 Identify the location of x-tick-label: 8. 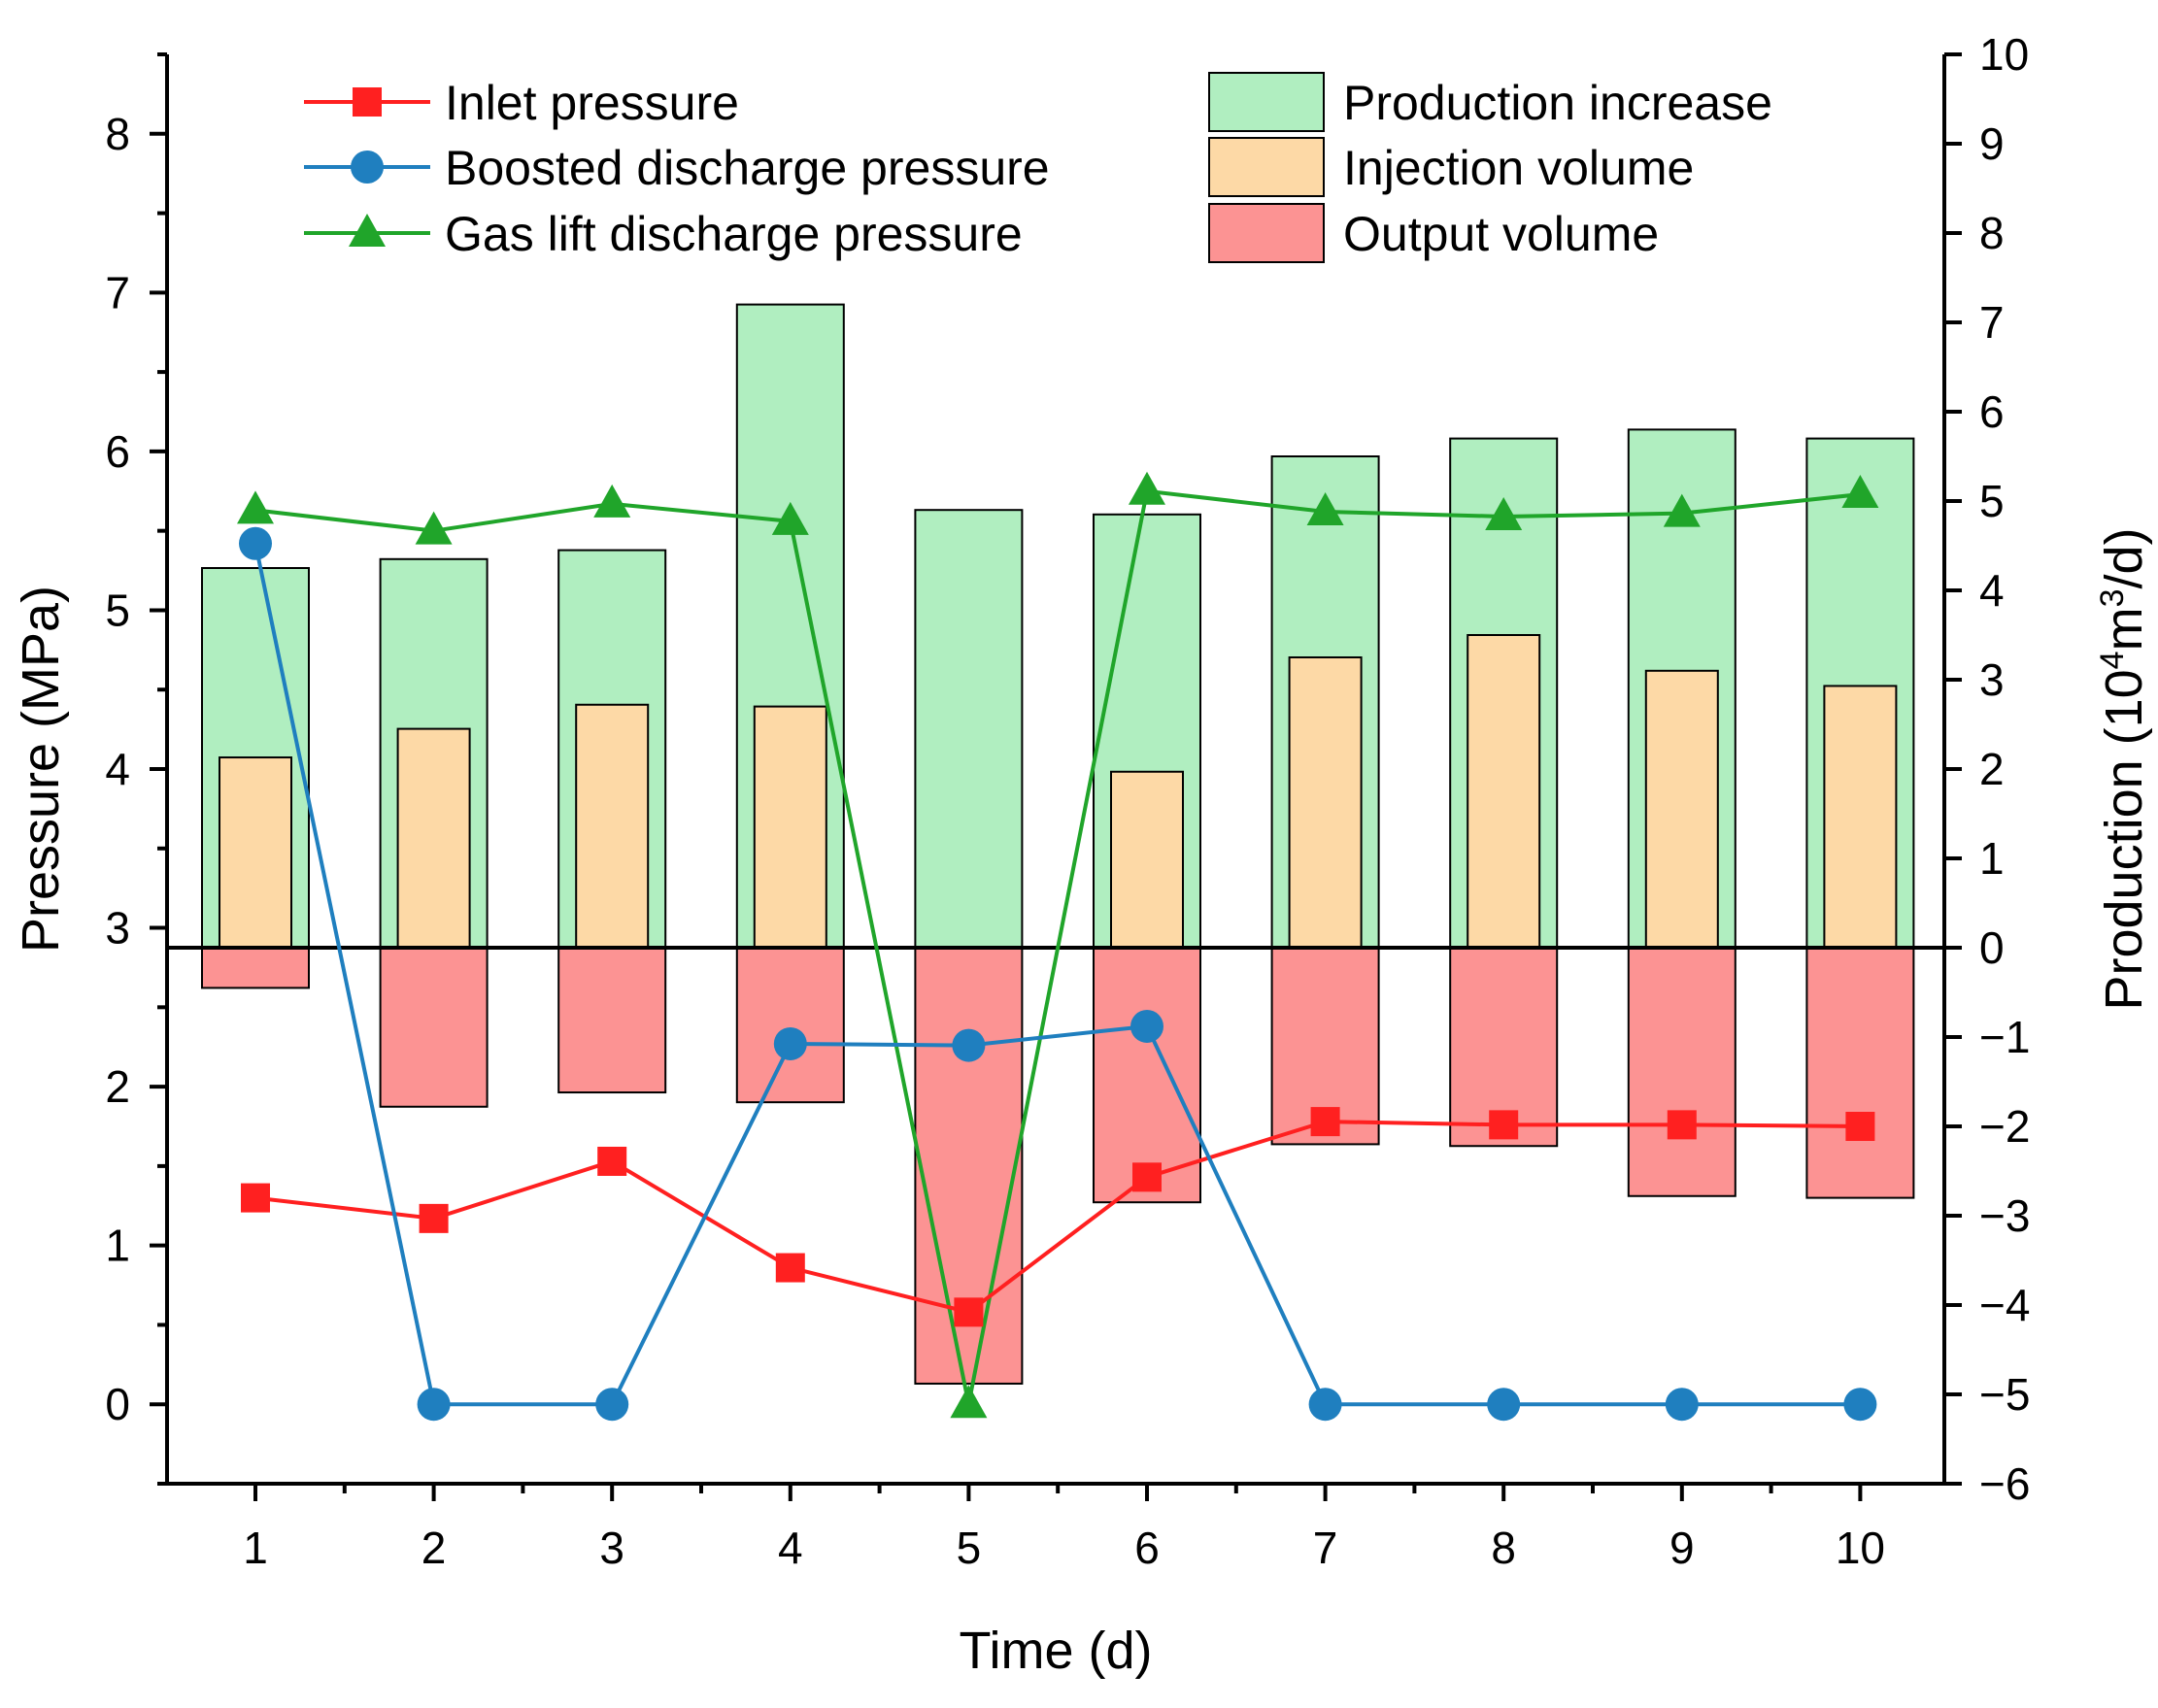
(1503, 1548).